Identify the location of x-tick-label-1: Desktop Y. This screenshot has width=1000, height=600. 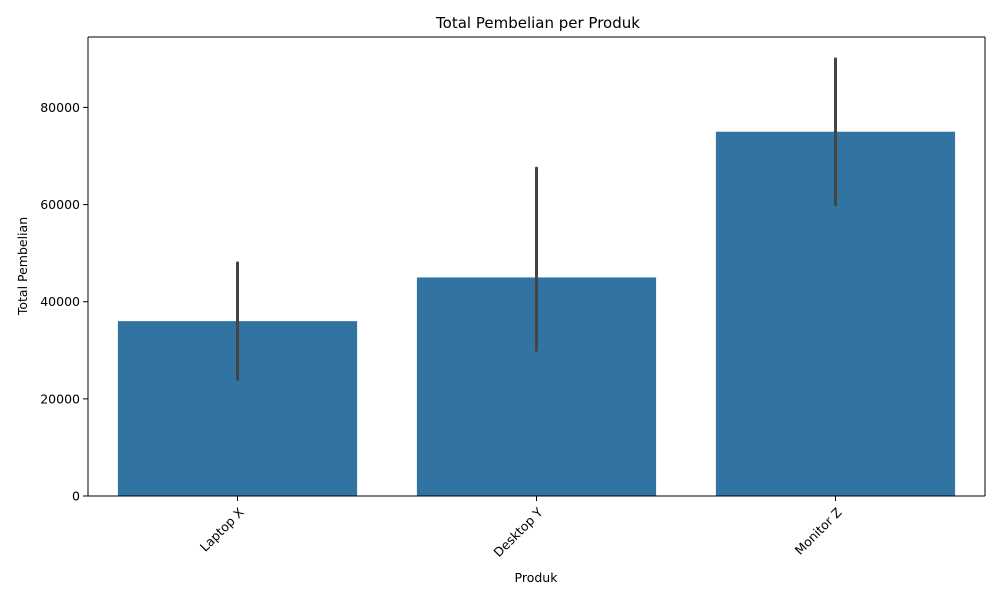
(518, 532).